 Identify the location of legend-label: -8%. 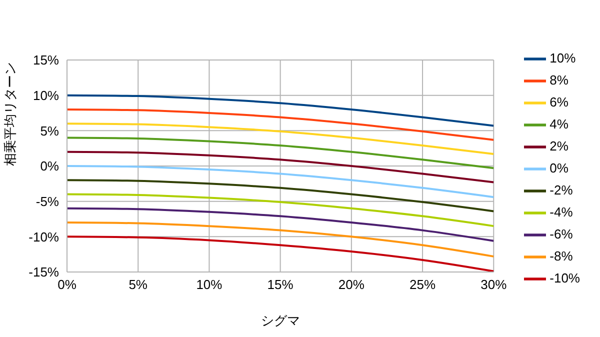
(561, 255).